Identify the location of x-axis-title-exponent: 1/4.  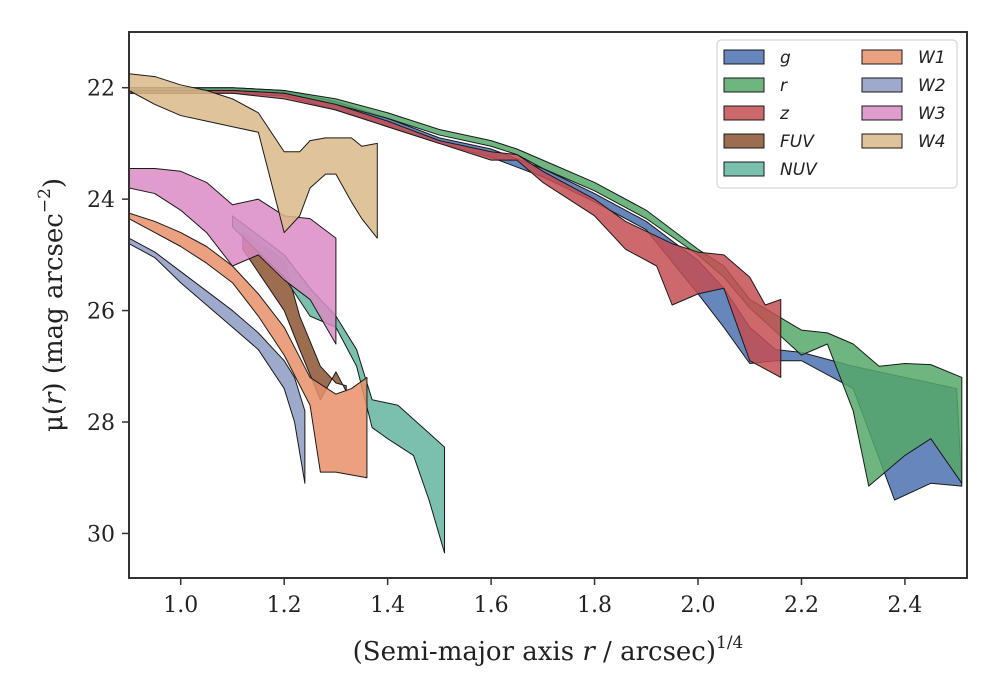
(729, 643).